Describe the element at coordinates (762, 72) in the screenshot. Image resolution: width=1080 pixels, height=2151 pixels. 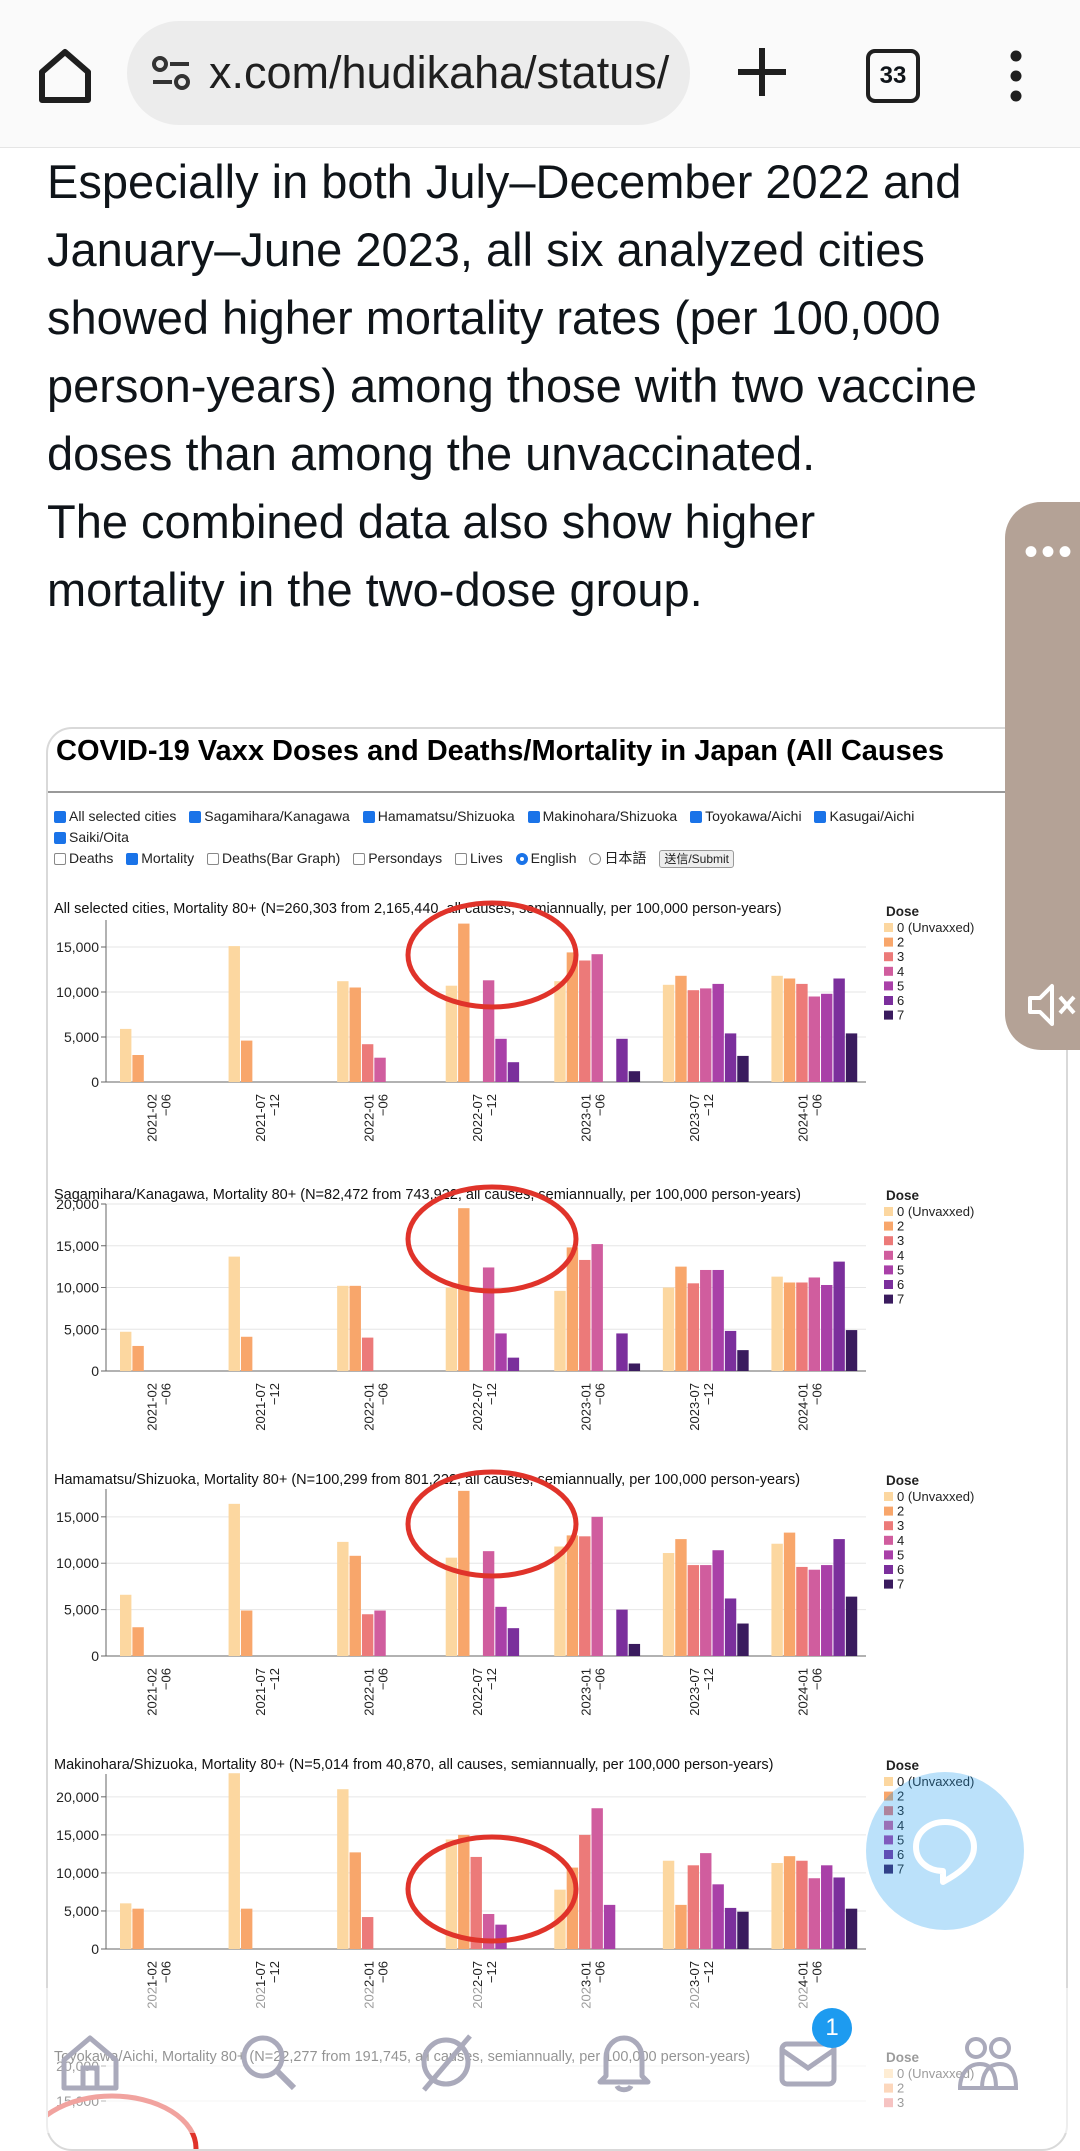
I see `new-tab-icon` at that location.